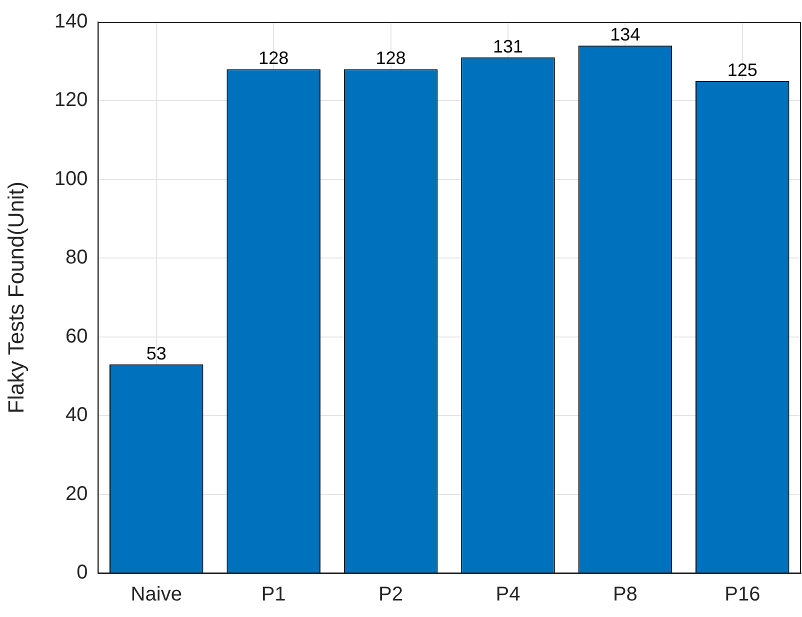 This screenshot has width=802, height=617. I want to click on y-tick-label: 80, so click(77, 257).